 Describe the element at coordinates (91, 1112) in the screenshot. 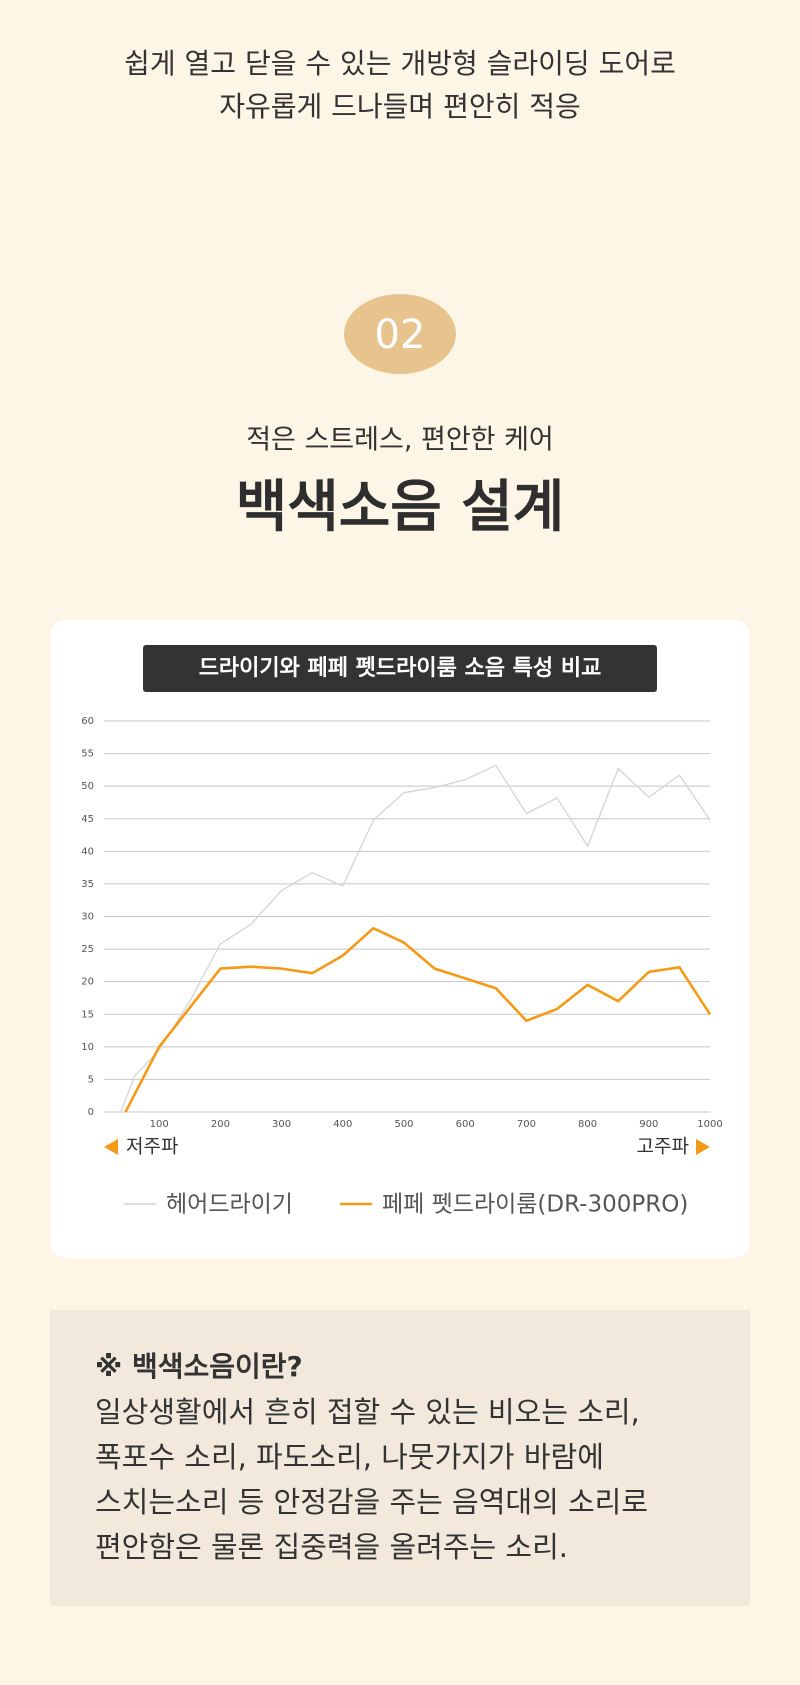

I see `y-tick-label: 0` at that location.